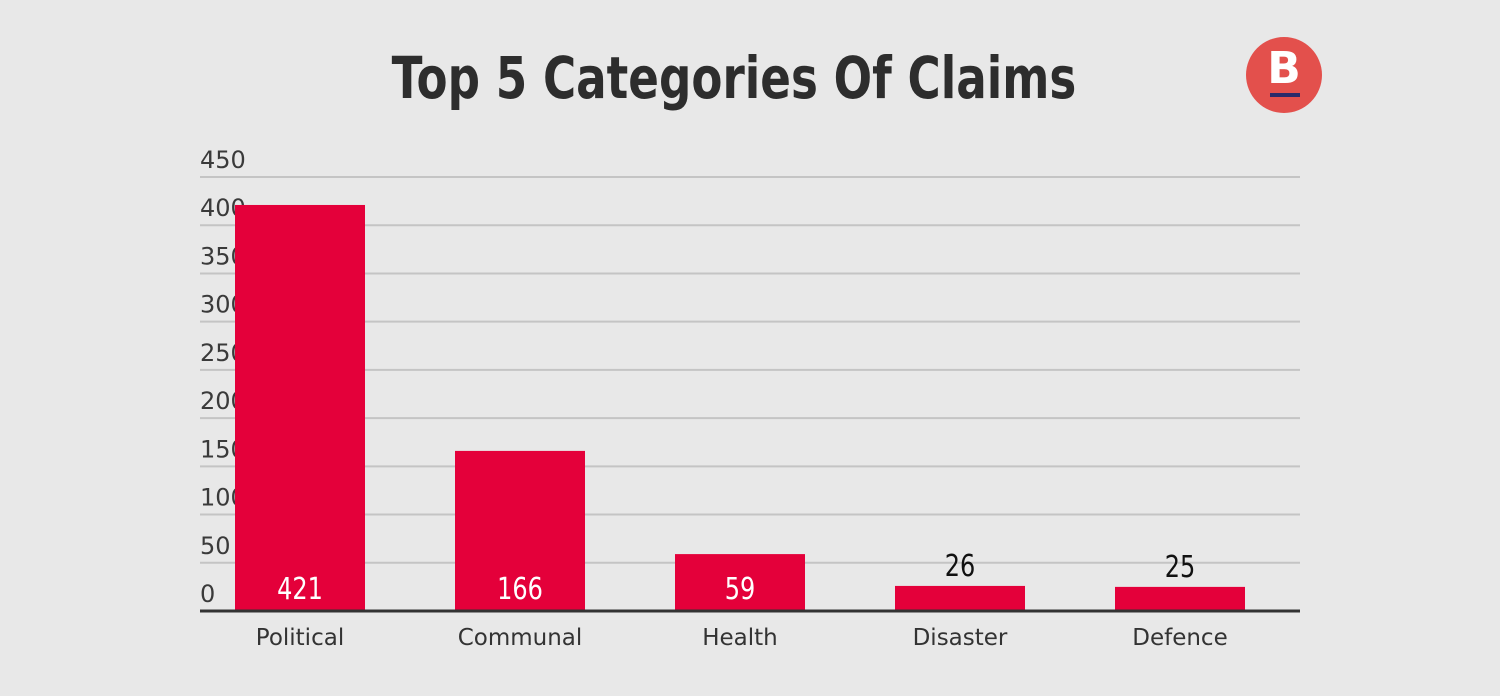 Image resolution: width=1500 pixels, height=696 pixels. Describe the element at coordinates (300, 408) in the screenshot. I see `bar-political` at that location.